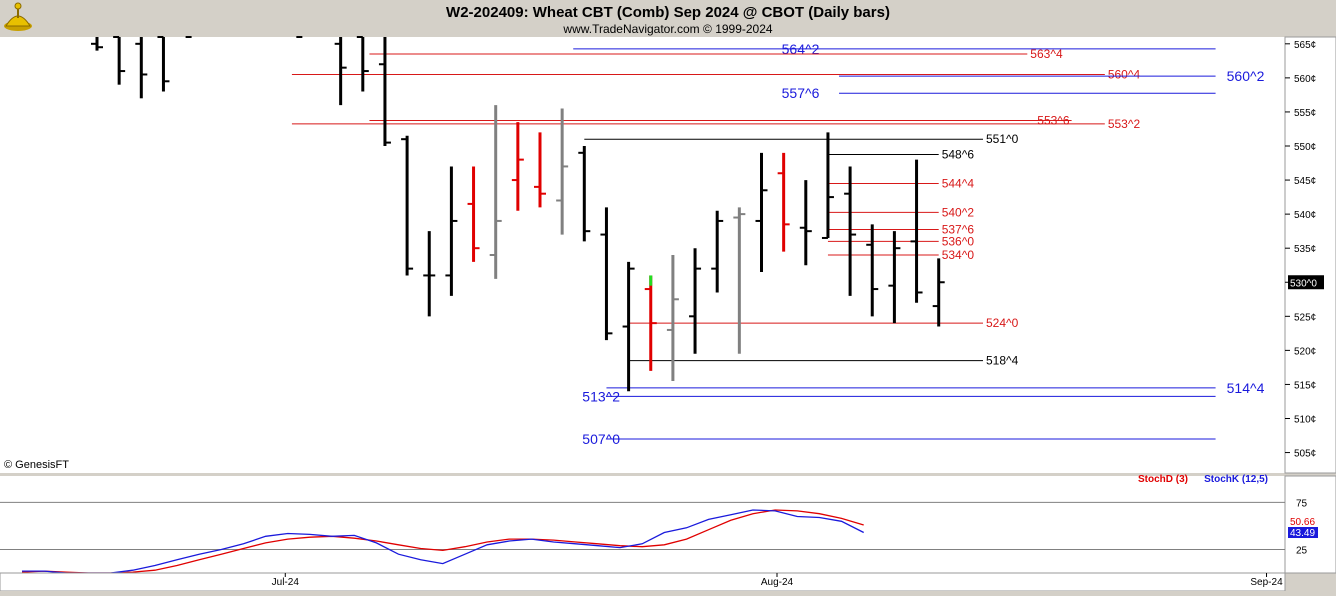 This screenshot has width=1336, height=596. Describe the element at coordinates (601, 439) in the screenshot. I see `level-label-18: 507^0` at that location.